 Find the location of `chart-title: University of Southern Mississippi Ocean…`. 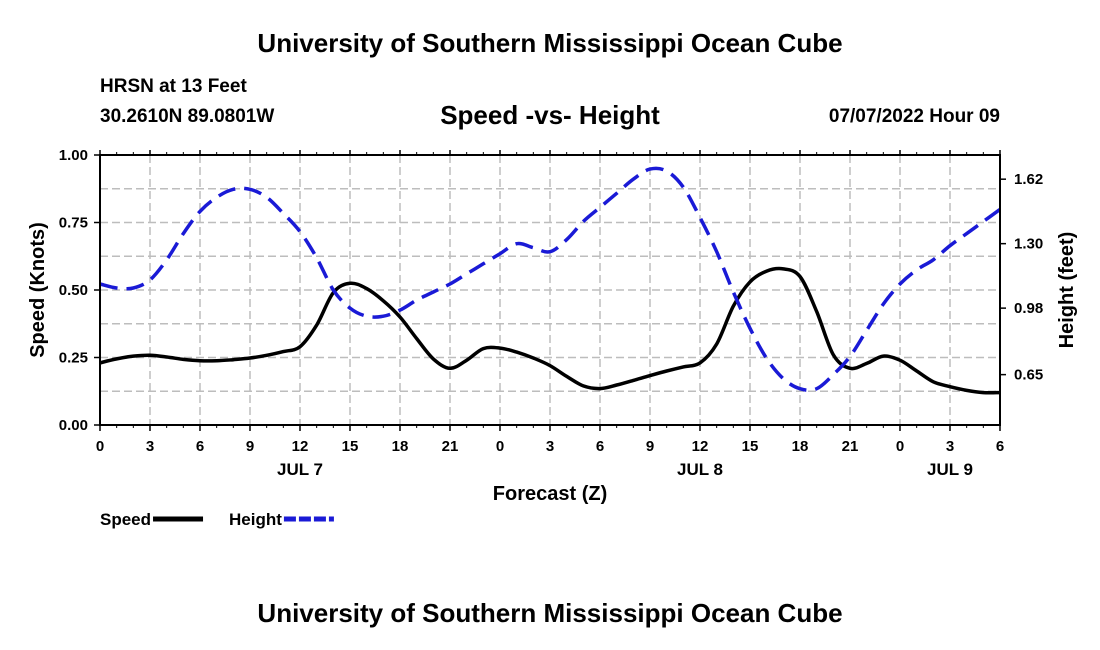

chart-title: University of Southern Mississippi Ocean… is located at coordinates (550, 43).